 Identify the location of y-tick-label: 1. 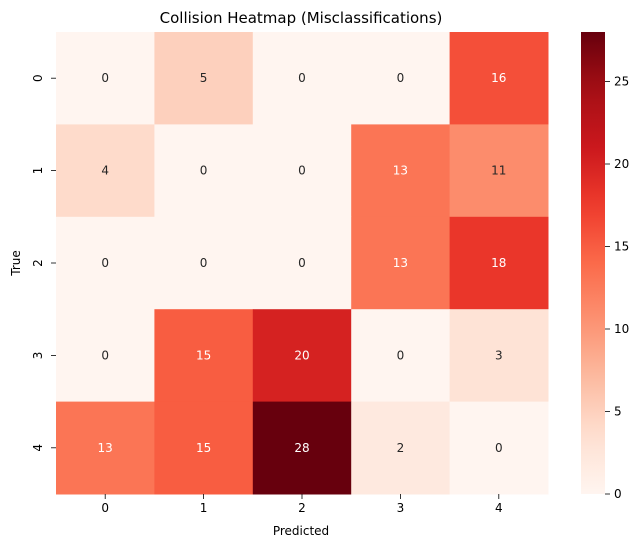
(38, 171).